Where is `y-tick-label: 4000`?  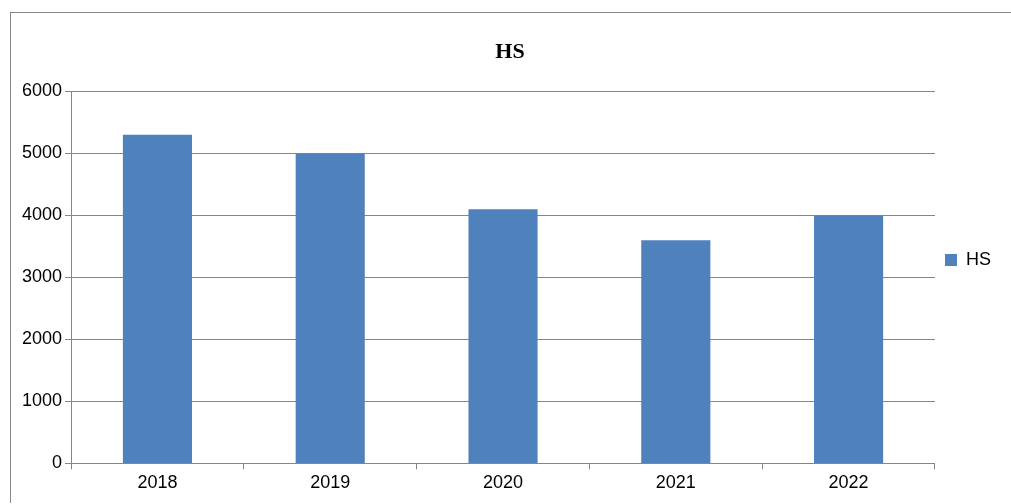
y-tick-label: 4000 is located at coordinates (42, 214).